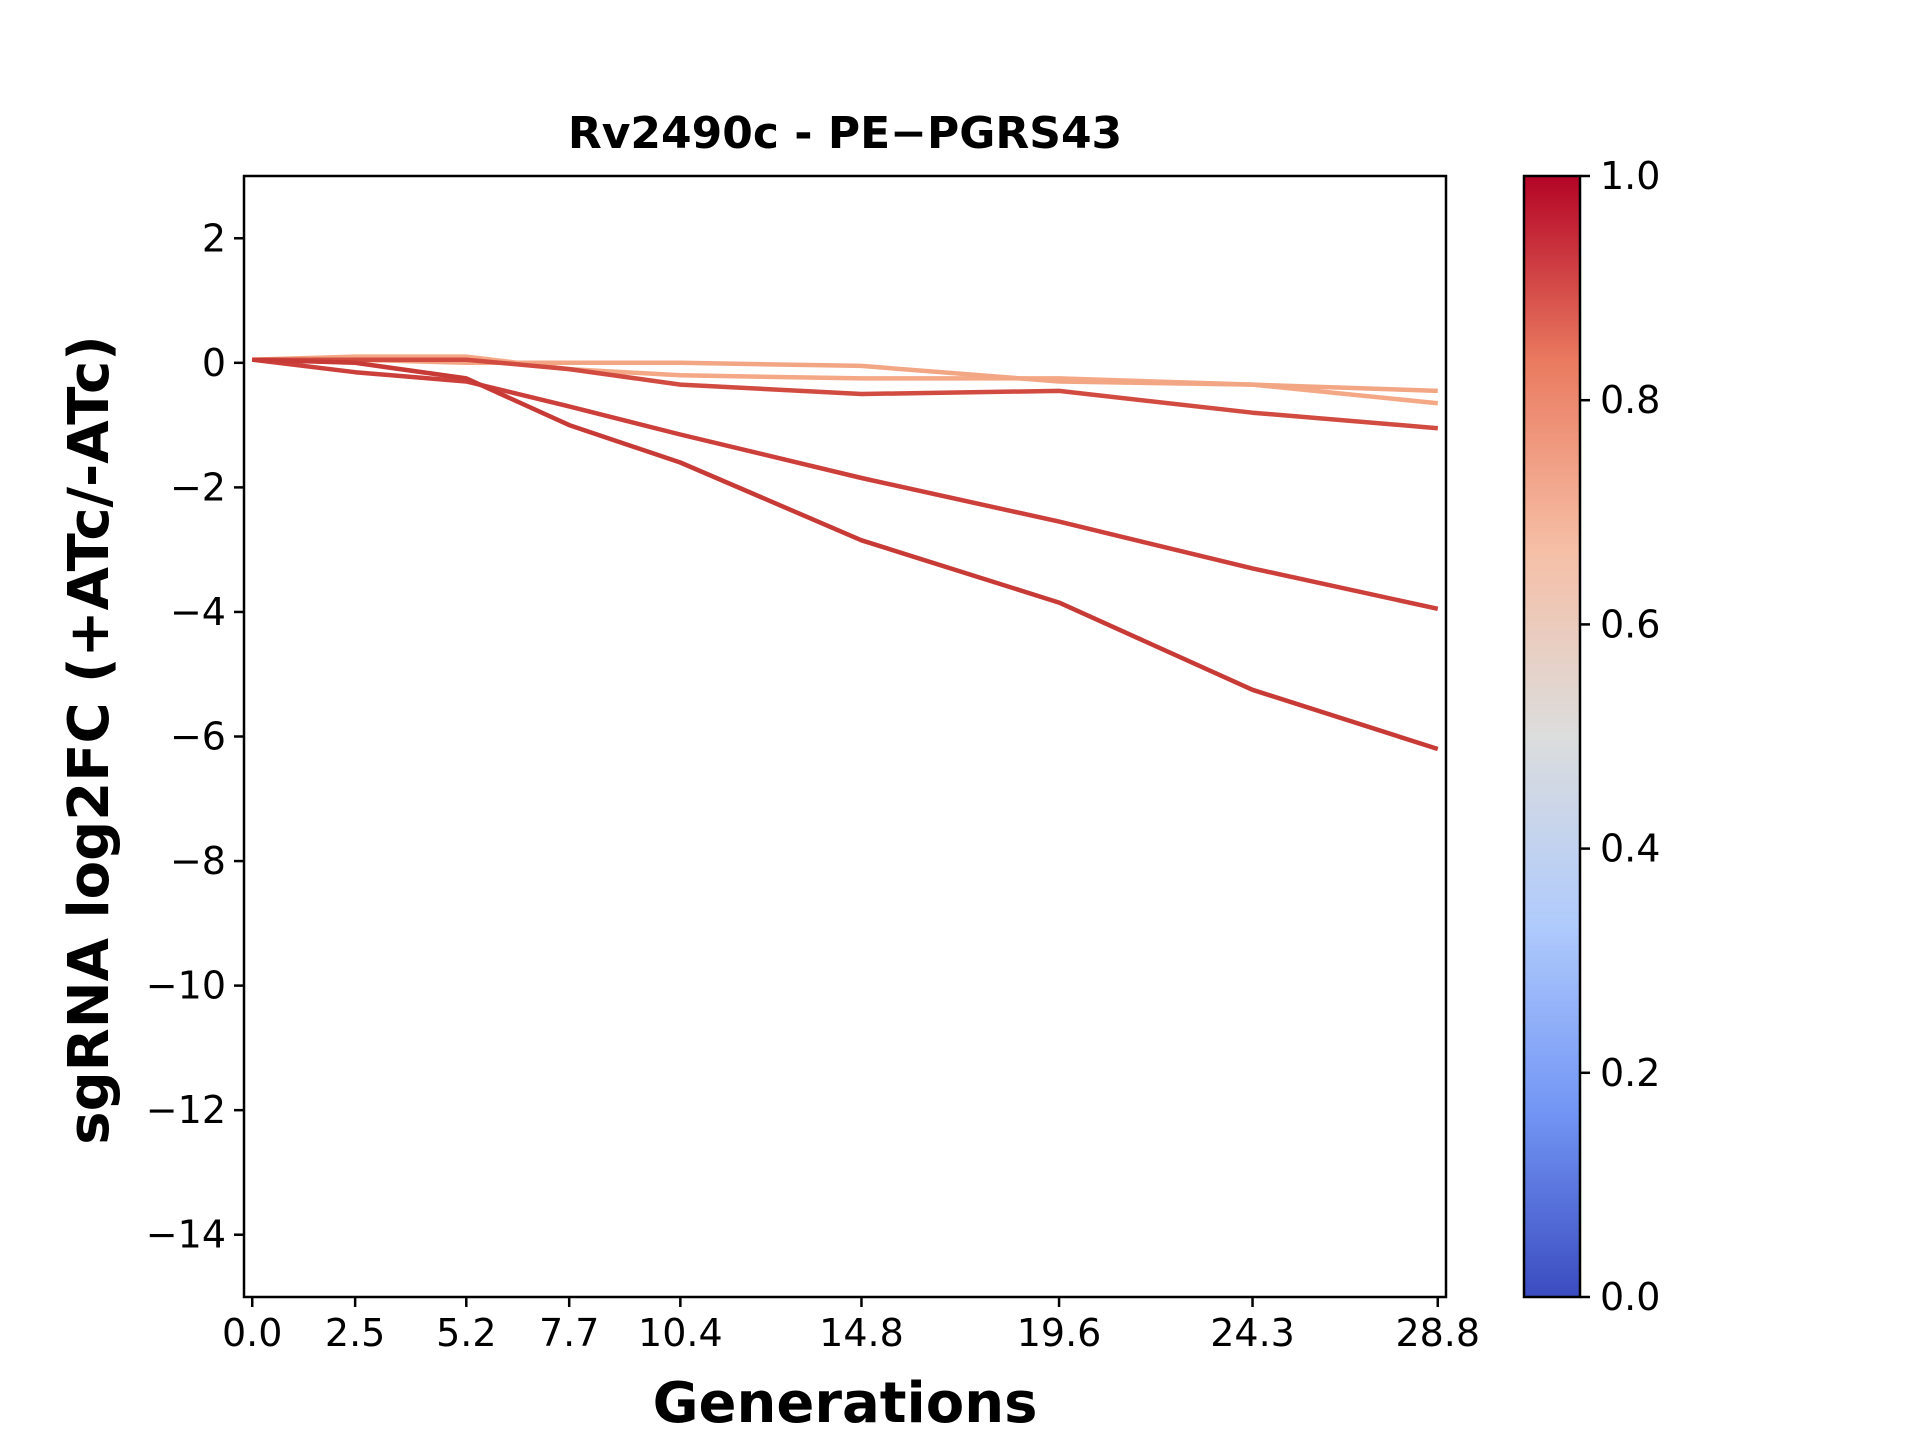 This screenshot has width=1920, height=1445. What do you see at coordinates (1252, 1333) in the screenshot?
I see `x-tick-label: 24.3` at bounding box center [1252, 1333].